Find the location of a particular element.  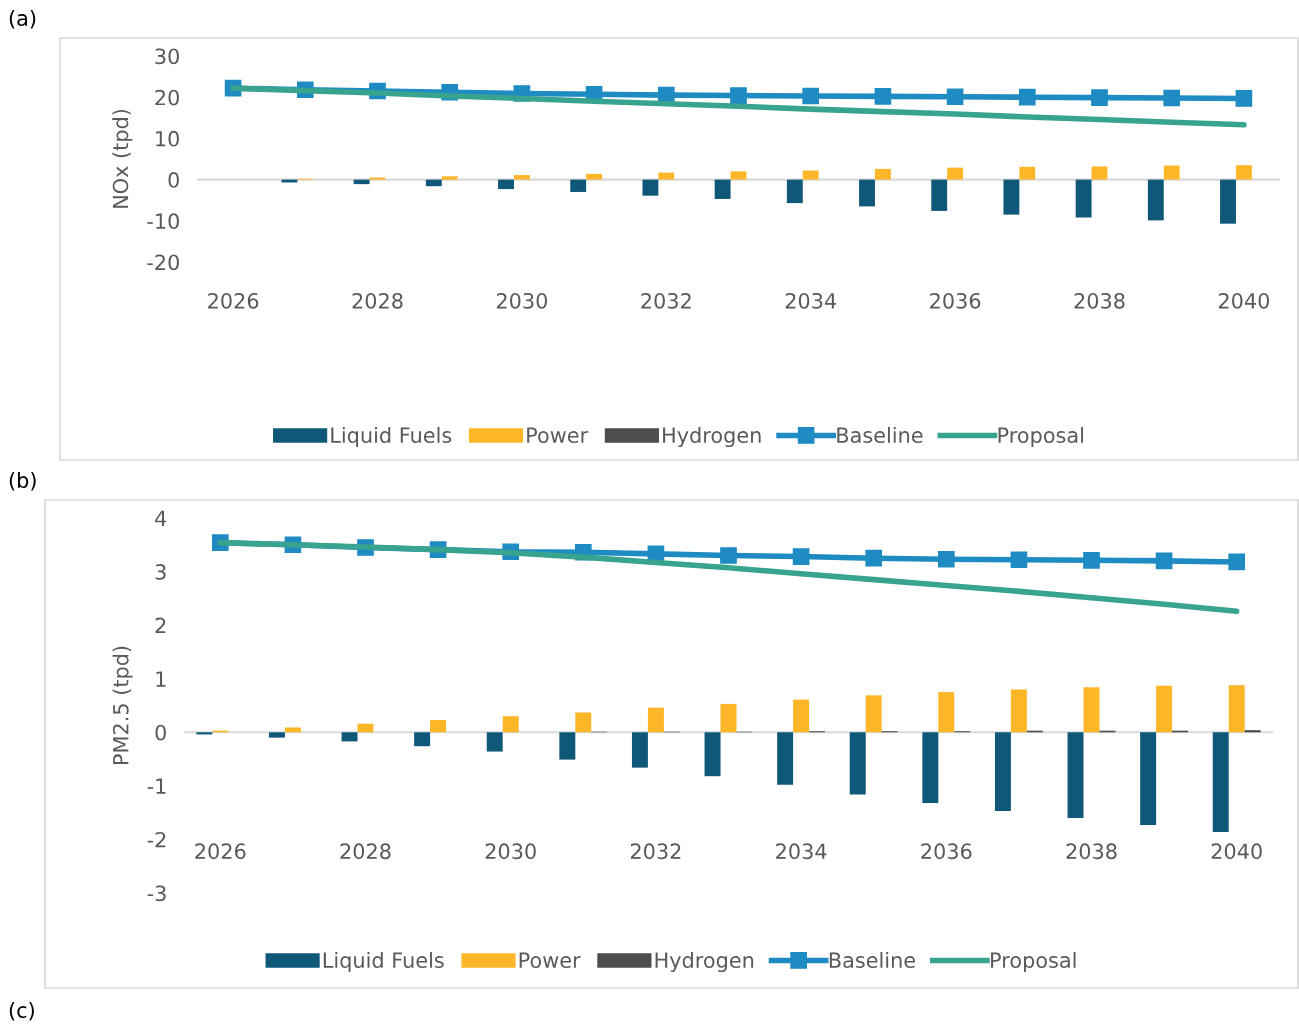

y-tick-label: -3 is located at coordinates (156, 893).